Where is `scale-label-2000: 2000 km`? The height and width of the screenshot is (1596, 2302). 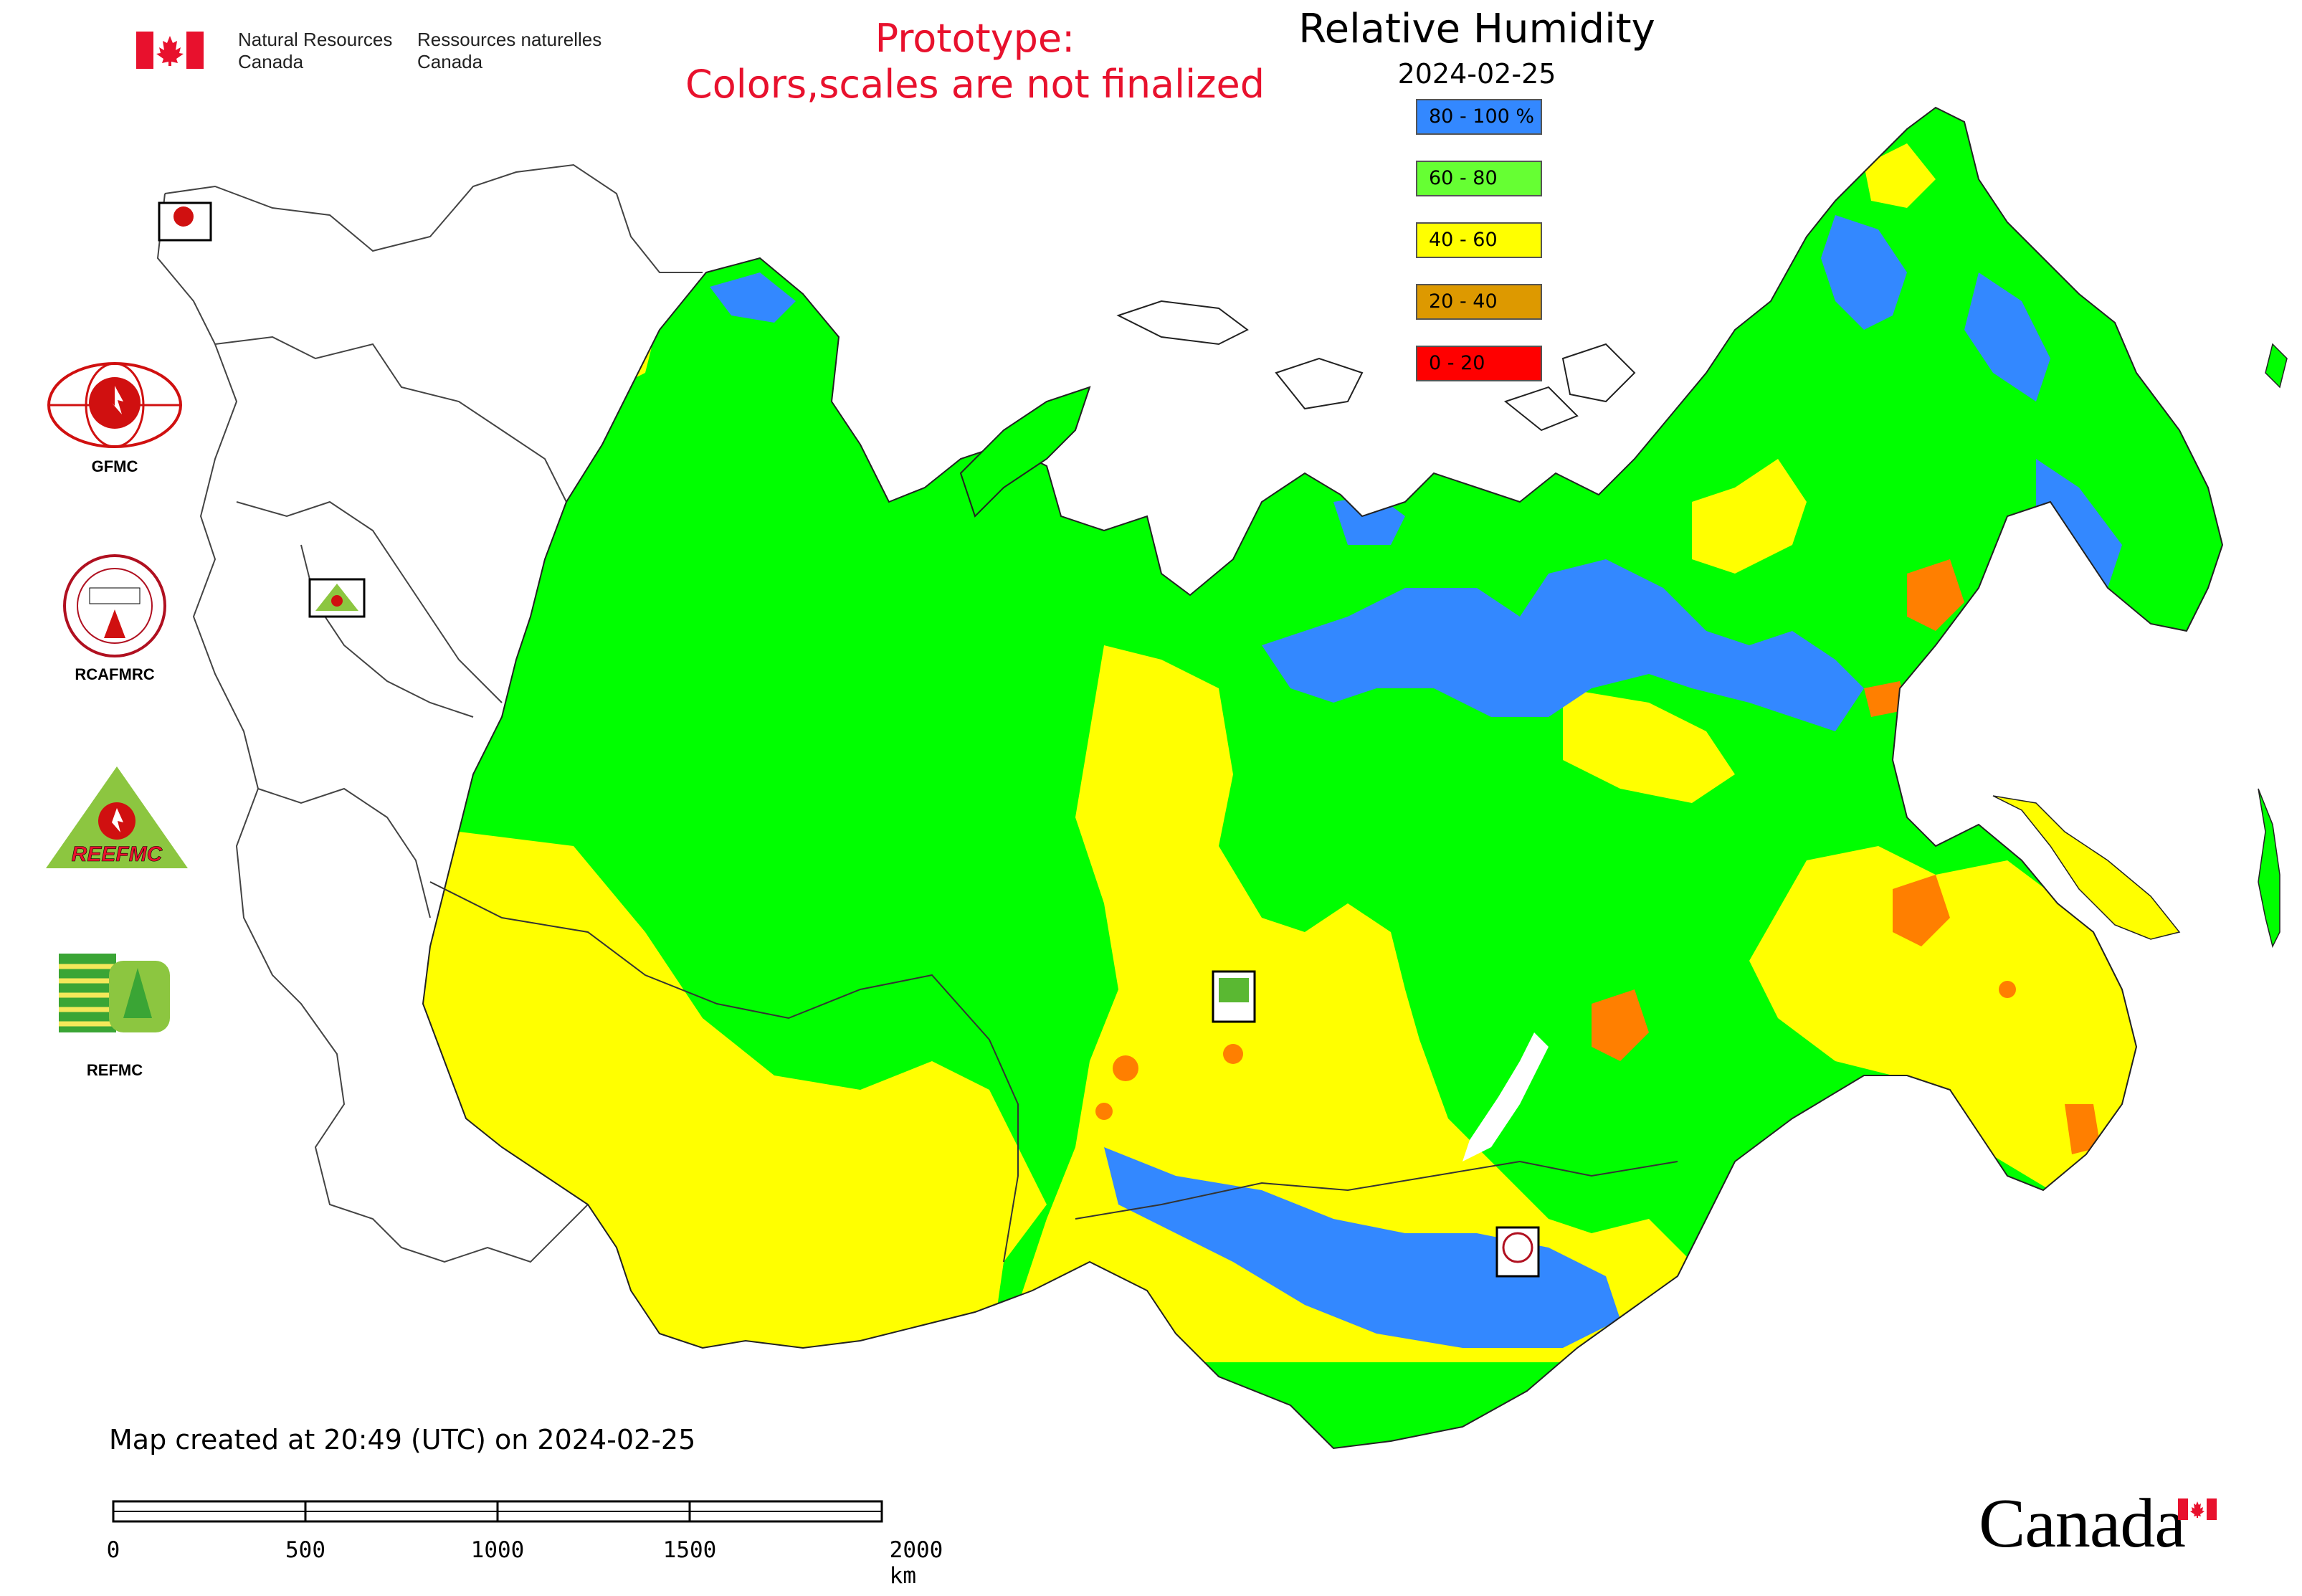 scale-label-2000: 2000 km is located at coordinates (916, 1563).